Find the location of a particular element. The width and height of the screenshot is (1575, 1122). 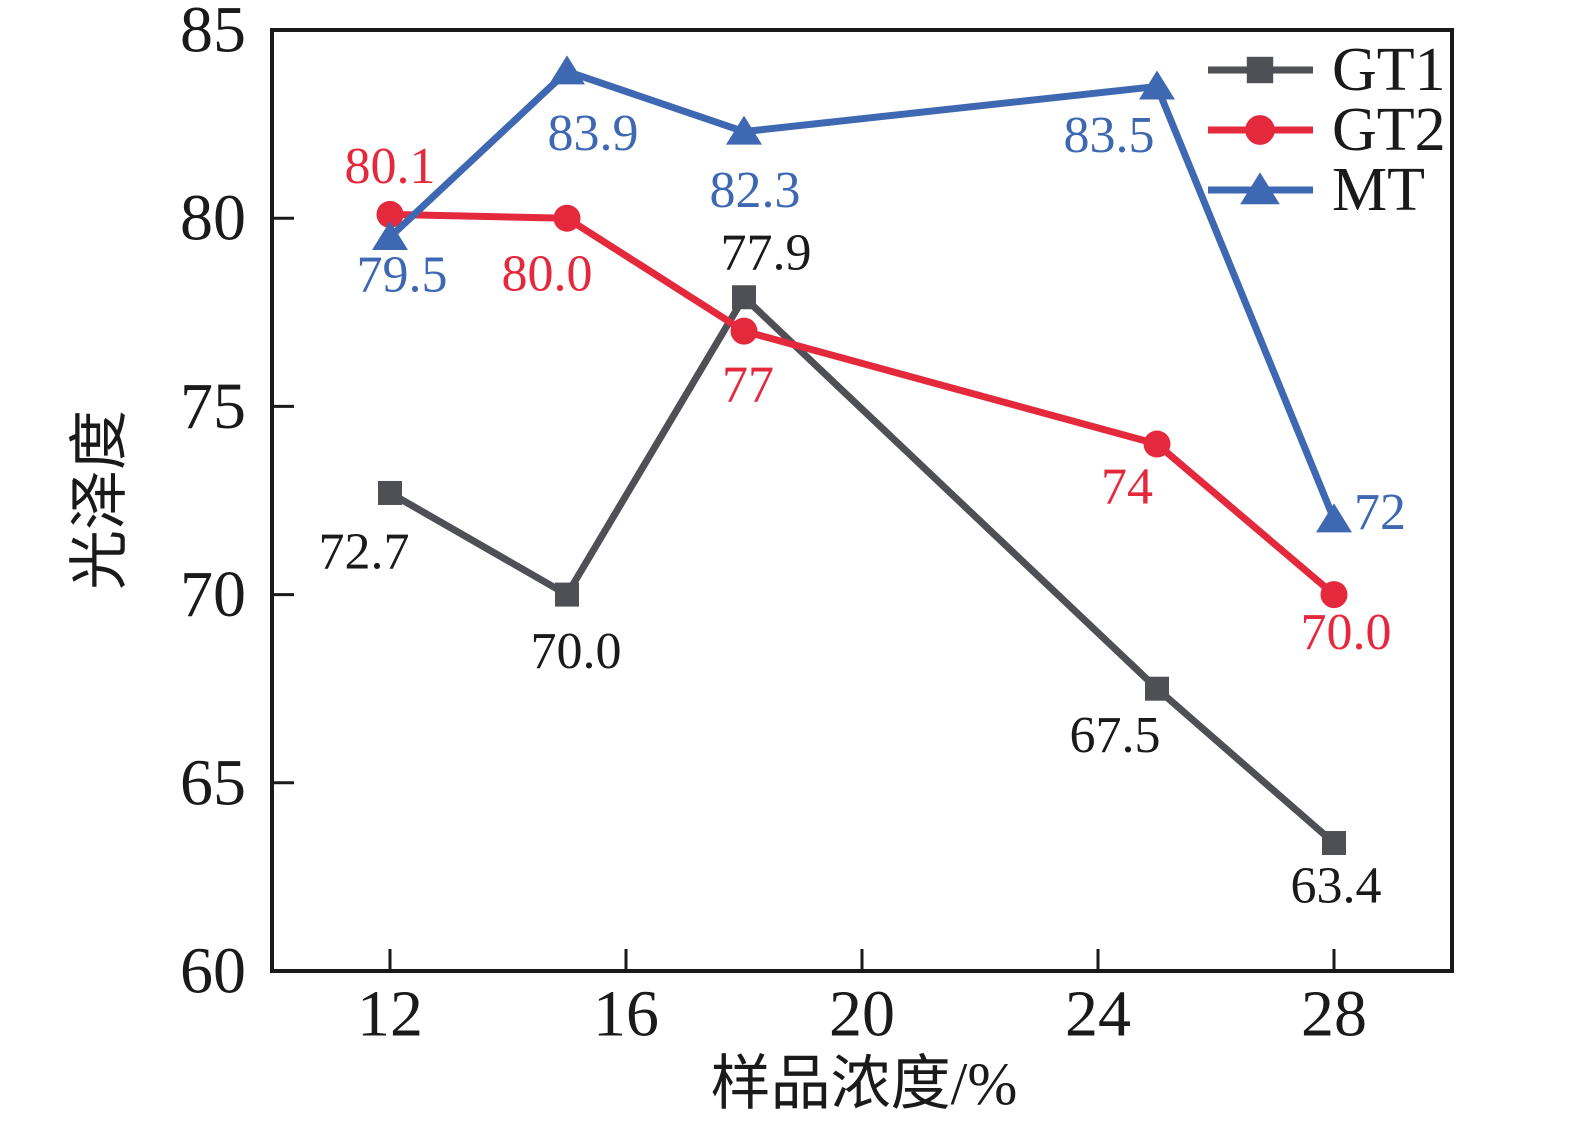

data-label-GT2-25: 74 is located at coordinates (1127, 487).